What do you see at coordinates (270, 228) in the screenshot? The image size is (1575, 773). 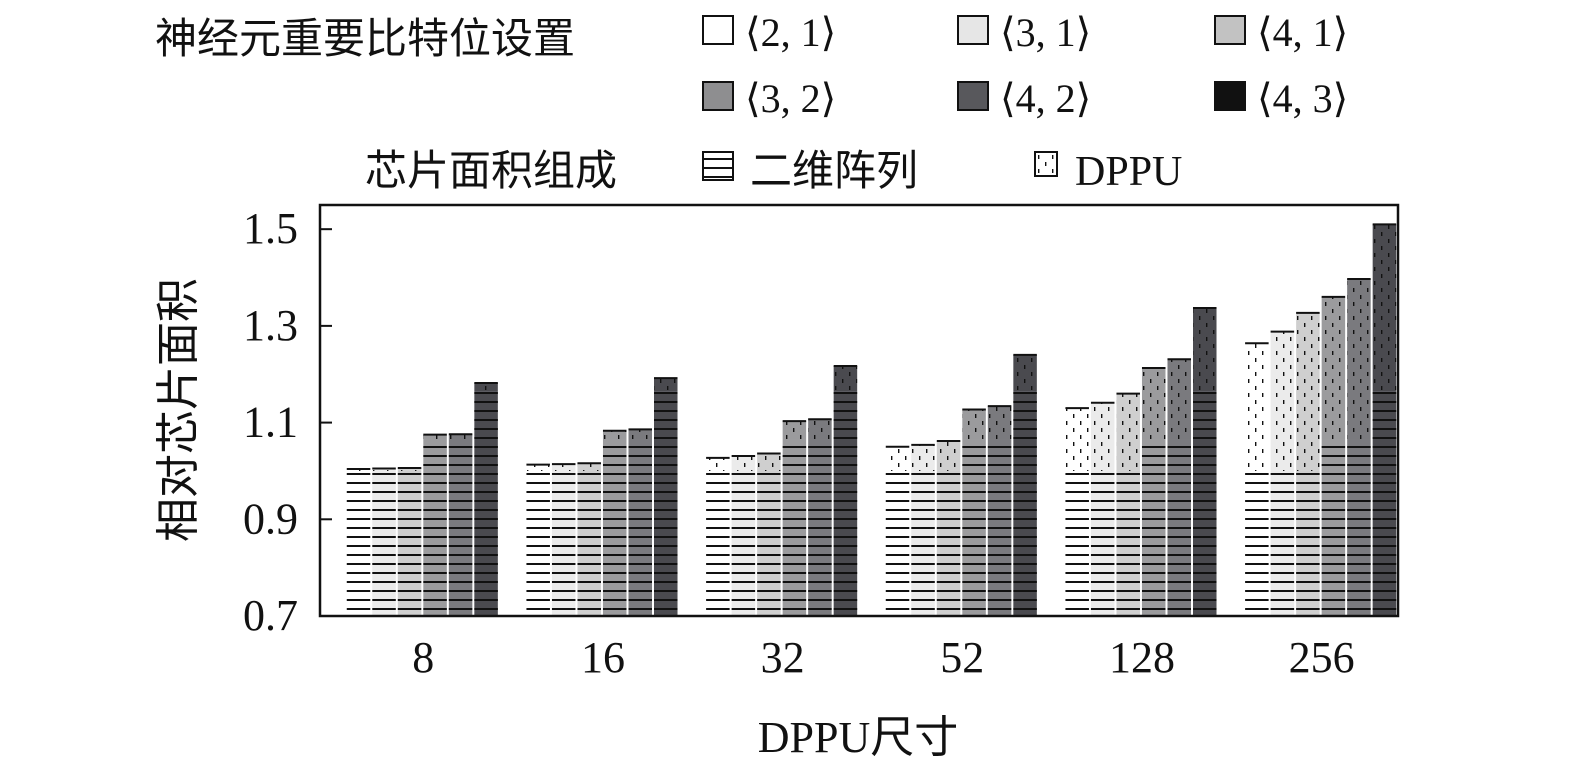 I see `y-tick-label: 1.5` at bounding box center [270, 228].